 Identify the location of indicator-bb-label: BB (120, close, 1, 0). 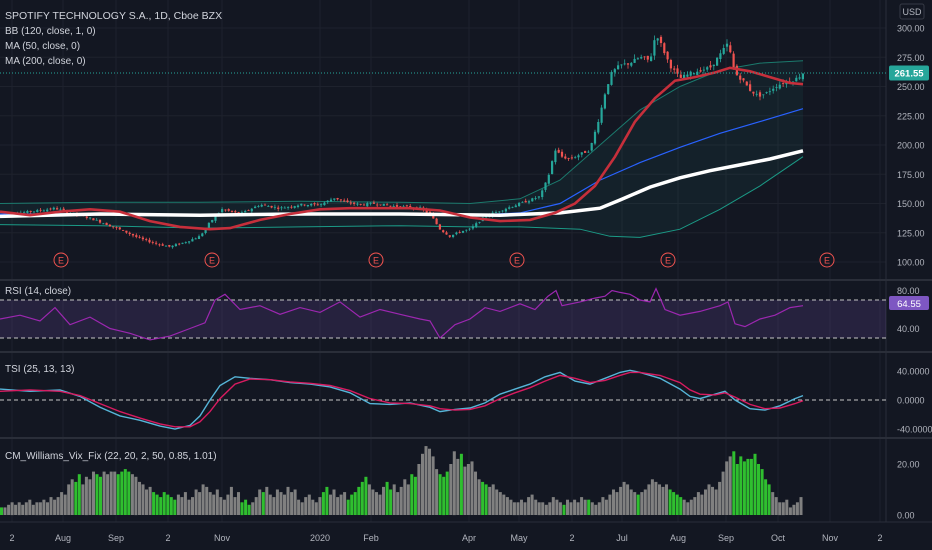
(50, 31).